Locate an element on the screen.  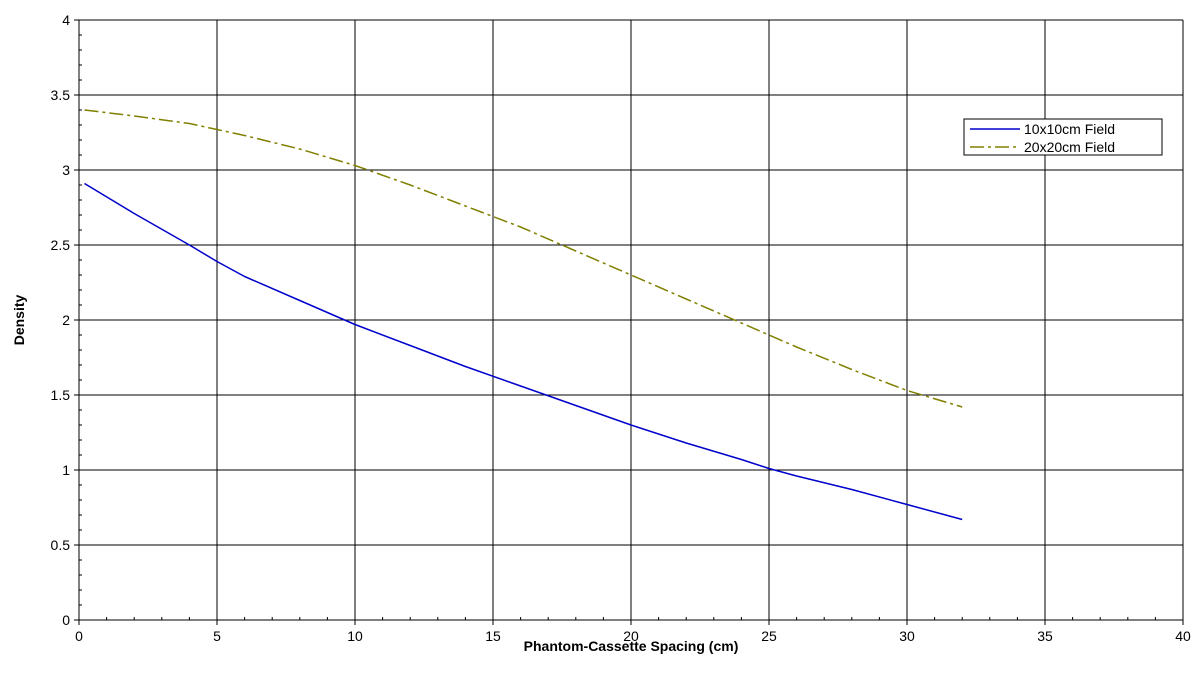
x-tick-label: 15 is located at coordinates (493, 636).